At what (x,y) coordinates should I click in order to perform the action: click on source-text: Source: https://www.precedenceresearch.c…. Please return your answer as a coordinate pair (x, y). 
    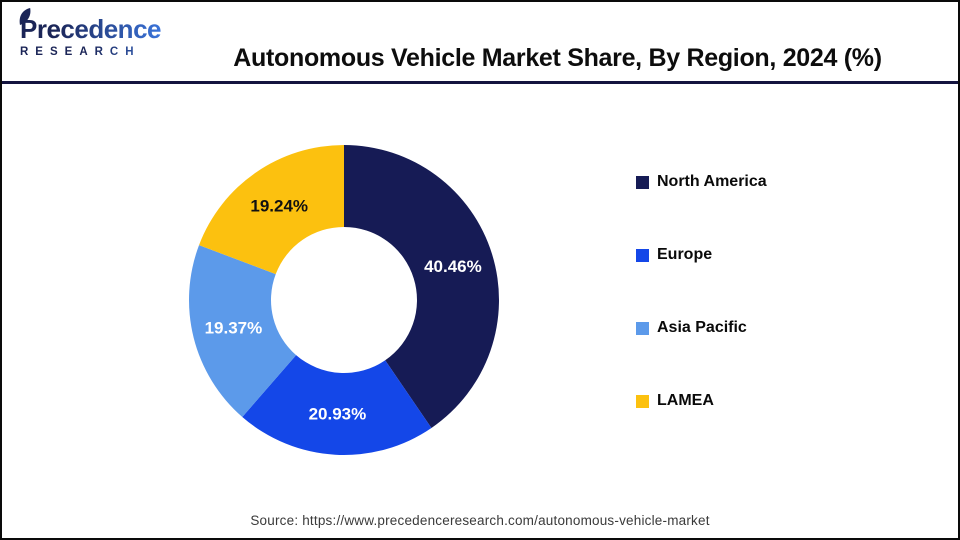
    Looking at the image, I should click on (480, 520).